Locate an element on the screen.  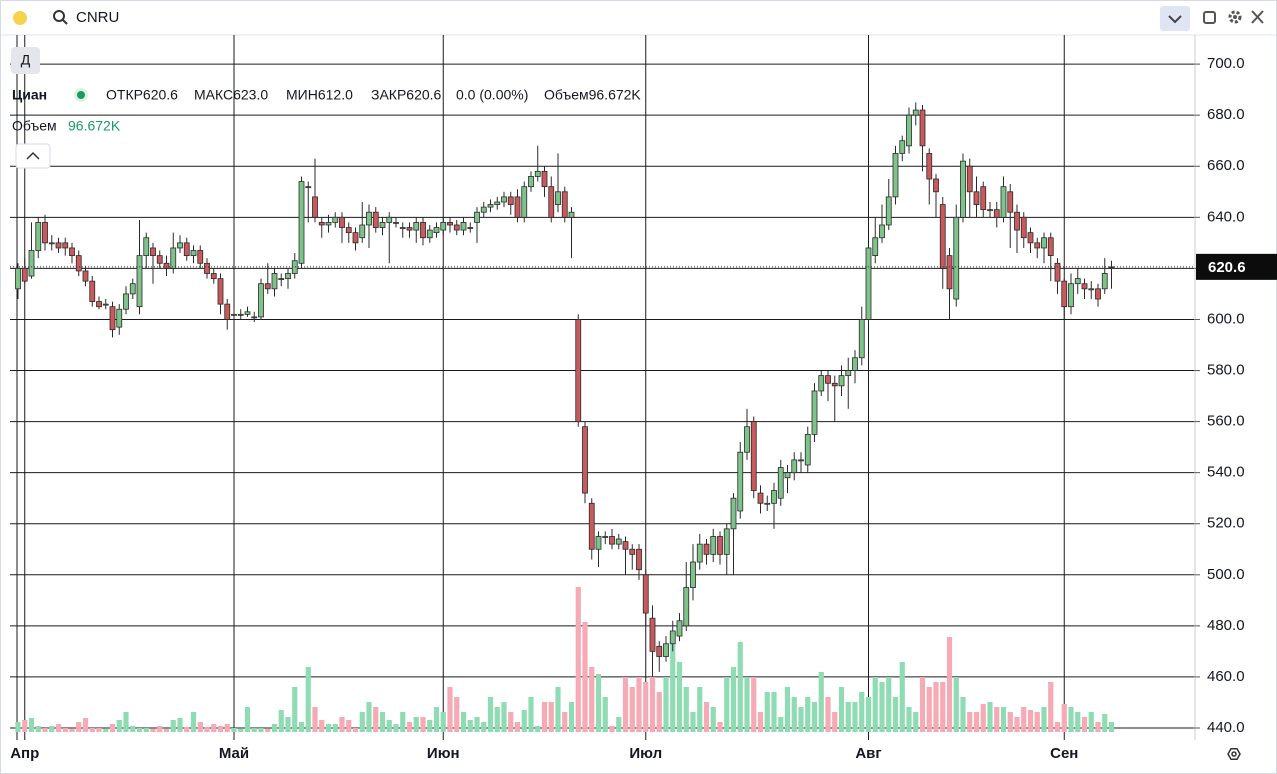
settings-button is located at coordinates (1235, 17).